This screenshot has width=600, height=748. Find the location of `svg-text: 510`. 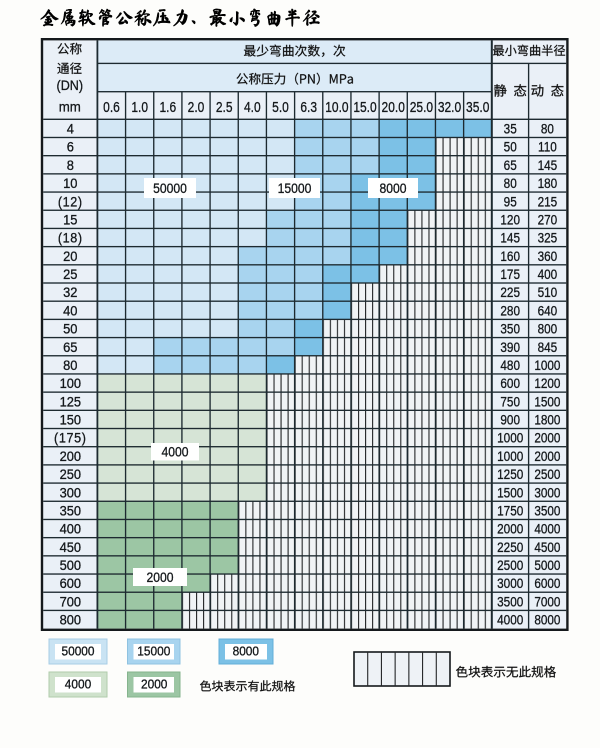

svg-text: 510 is located at coordinates (548, 292).